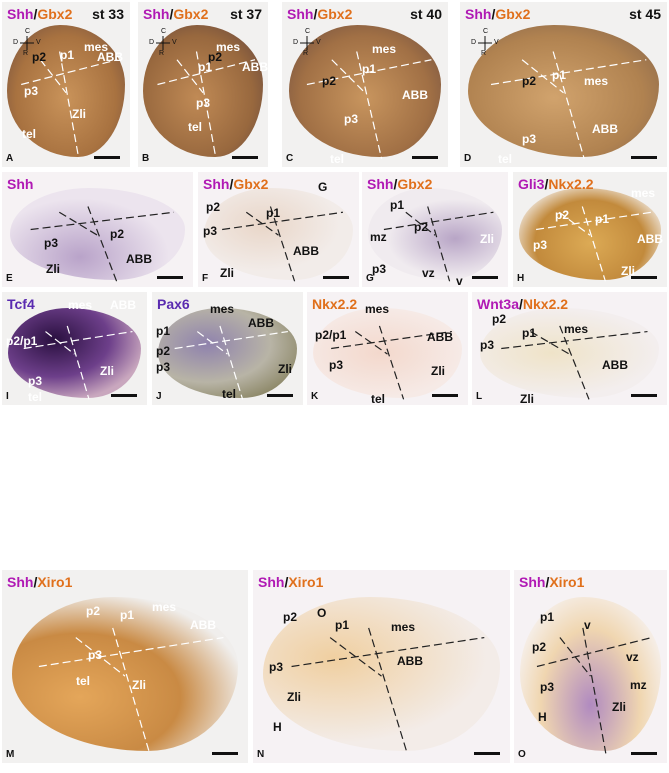  What do you see at coordinates (521, 278) in the screenshot?
I see `panel-letter: H` at bounding box center [521, 278].